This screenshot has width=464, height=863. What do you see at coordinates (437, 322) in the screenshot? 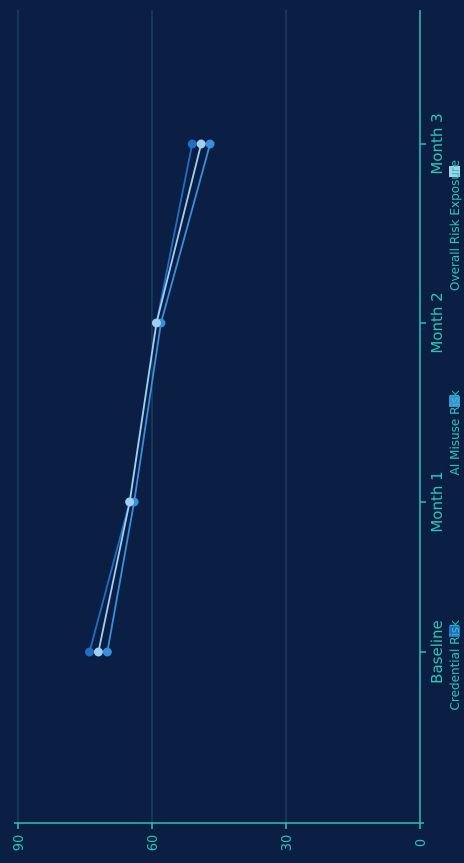
I see `category-tick-label-2: Month 2` at bounding box center [437, 322].